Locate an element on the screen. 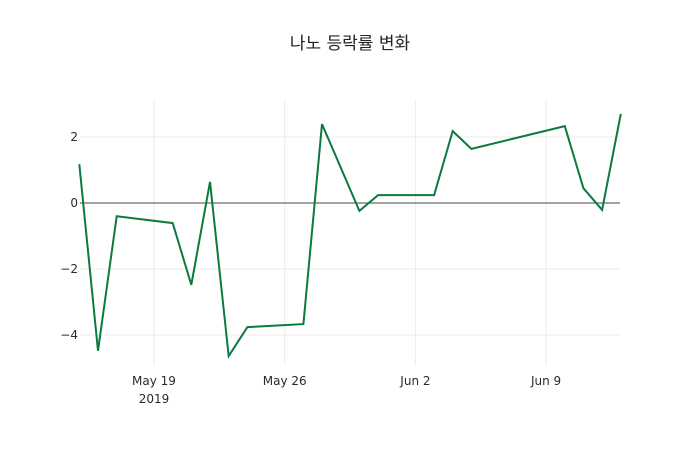 The width and height of the screenshot is (700, 450). x-tick-label: Jun 9 is located at coordinates (545, 381).